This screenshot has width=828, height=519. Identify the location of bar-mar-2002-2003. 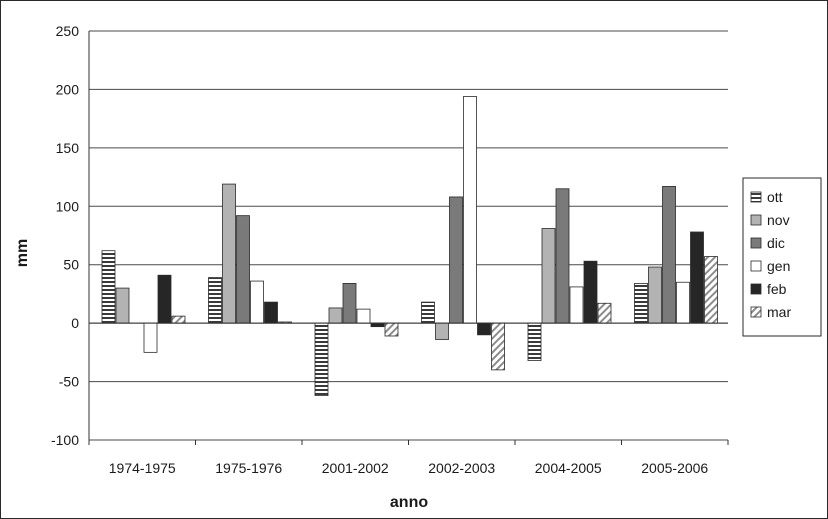
(498, 346).